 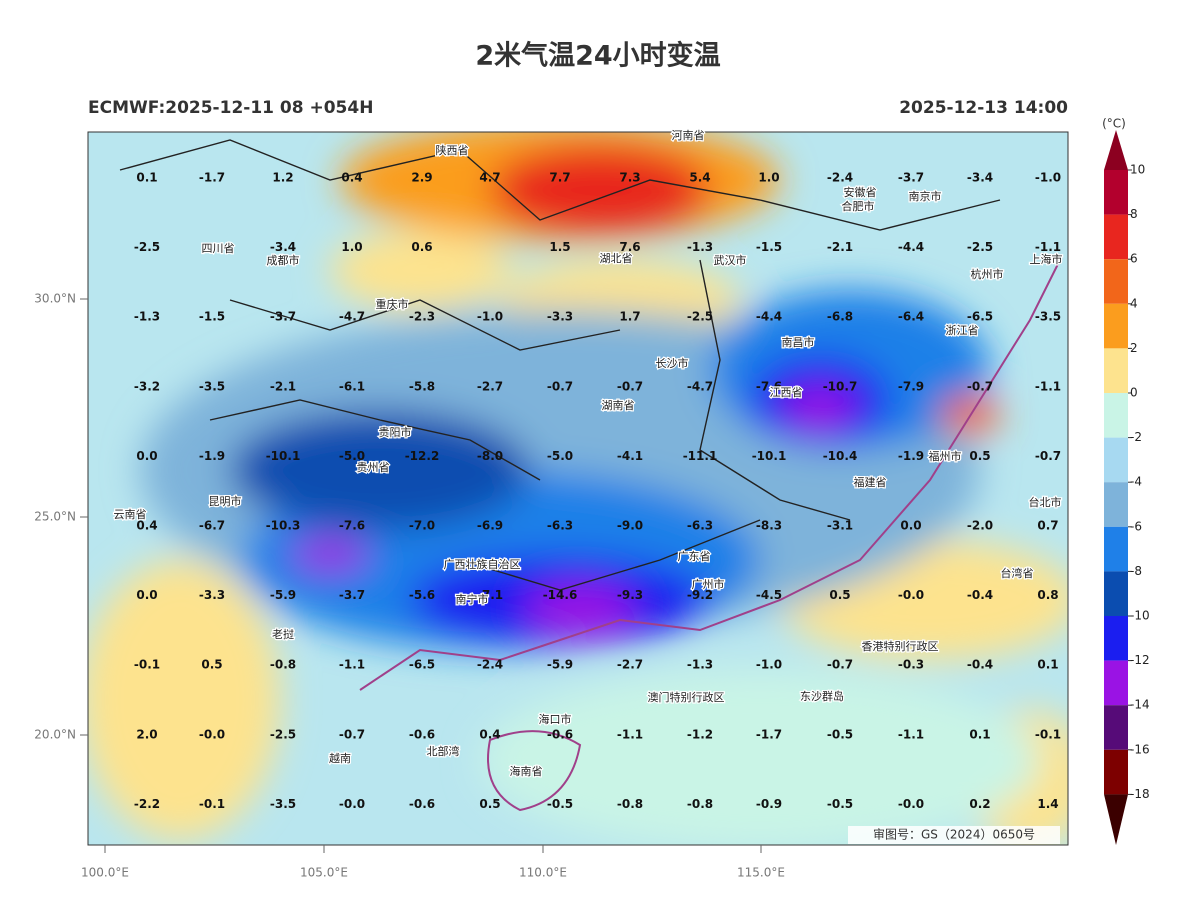 What do you see at coordinates (1116, 150) in the screenshot?
I see `colorbar-over` at bounding box center [1116, 150].